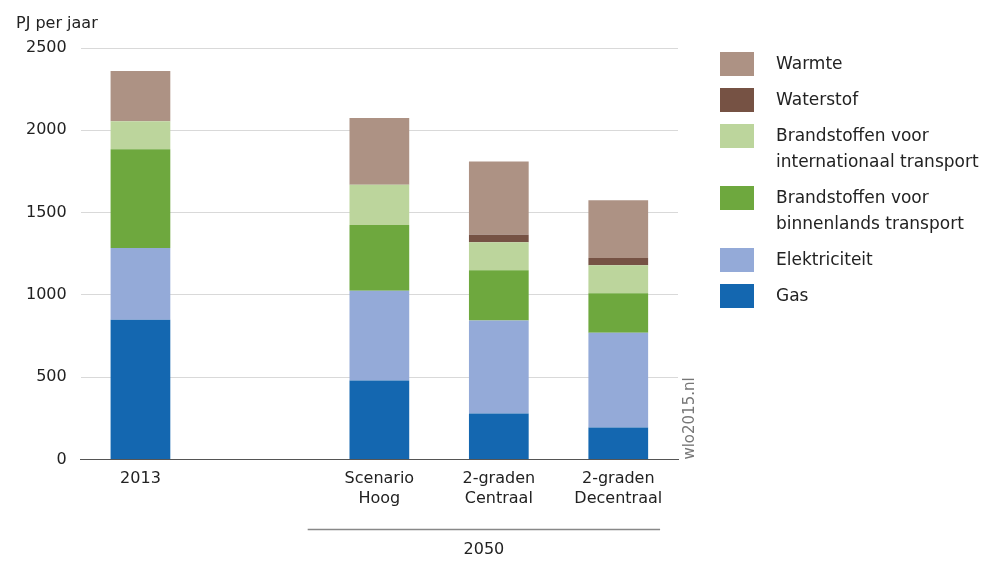 This screenshot has width=1001, height=578. Describe the element at coordinates (792, 295) in the screenshot. I see `legend-label: Gas` at that location.